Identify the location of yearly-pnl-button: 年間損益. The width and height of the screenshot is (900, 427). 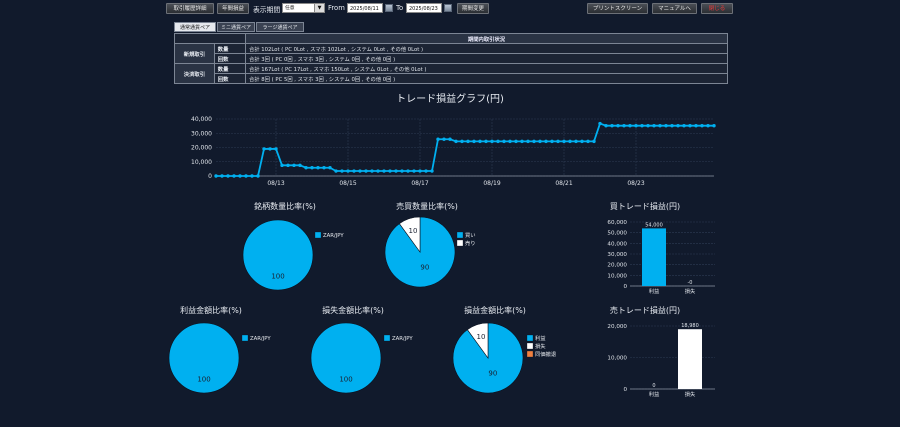
(233, 8).